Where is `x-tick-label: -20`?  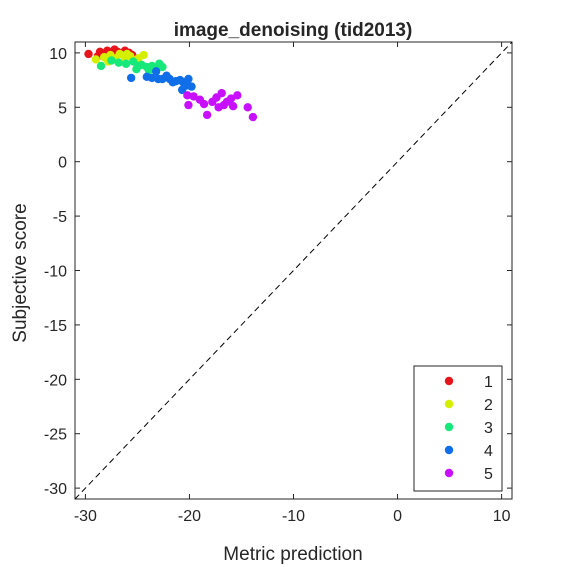 x-tick-label: -20 is located at coordinates (189, 516).